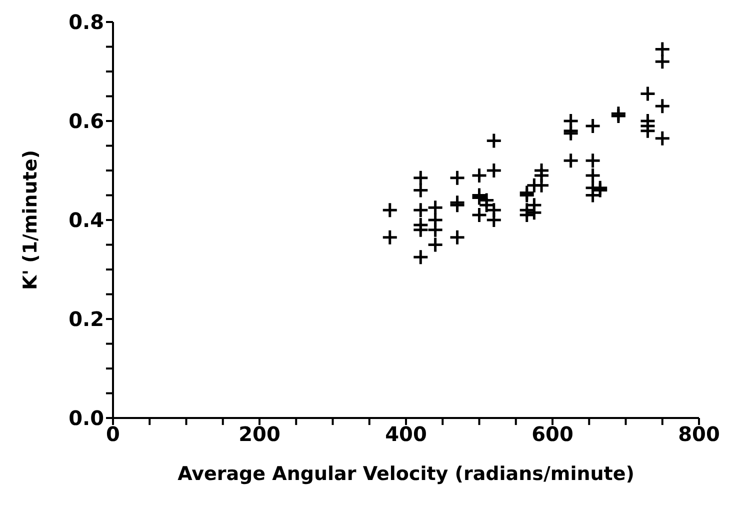  Describe the element at coordinates (699, 434) in the screenshot. I see `x-tick-label: 800` at that location.